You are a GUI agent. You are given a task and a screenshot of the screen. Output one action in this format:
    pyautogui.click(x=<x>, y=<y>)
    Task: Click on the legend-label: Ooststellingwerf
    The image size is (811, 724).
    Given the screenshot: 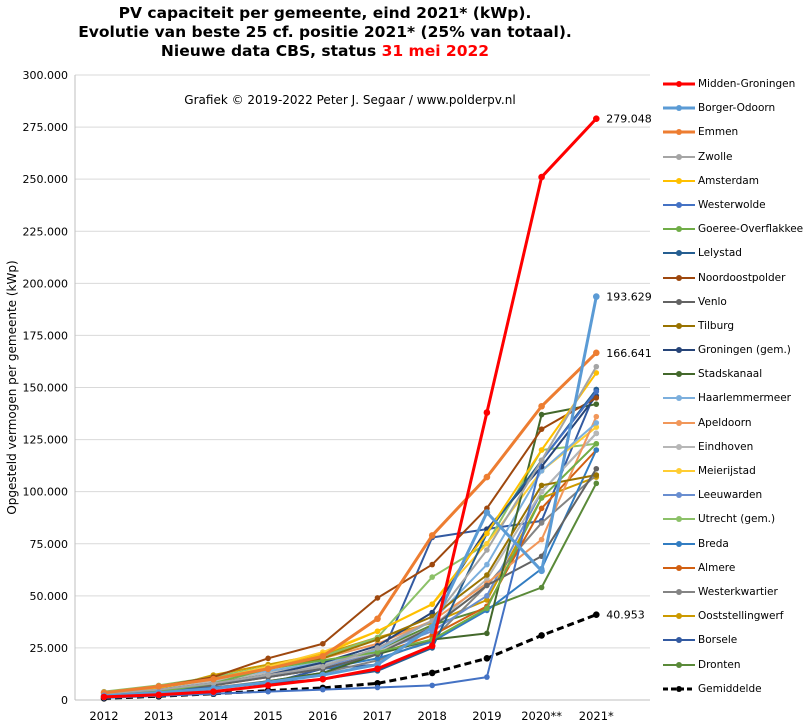 What is the action you would take?
    pyautogui.click(x=741, y=616)
    